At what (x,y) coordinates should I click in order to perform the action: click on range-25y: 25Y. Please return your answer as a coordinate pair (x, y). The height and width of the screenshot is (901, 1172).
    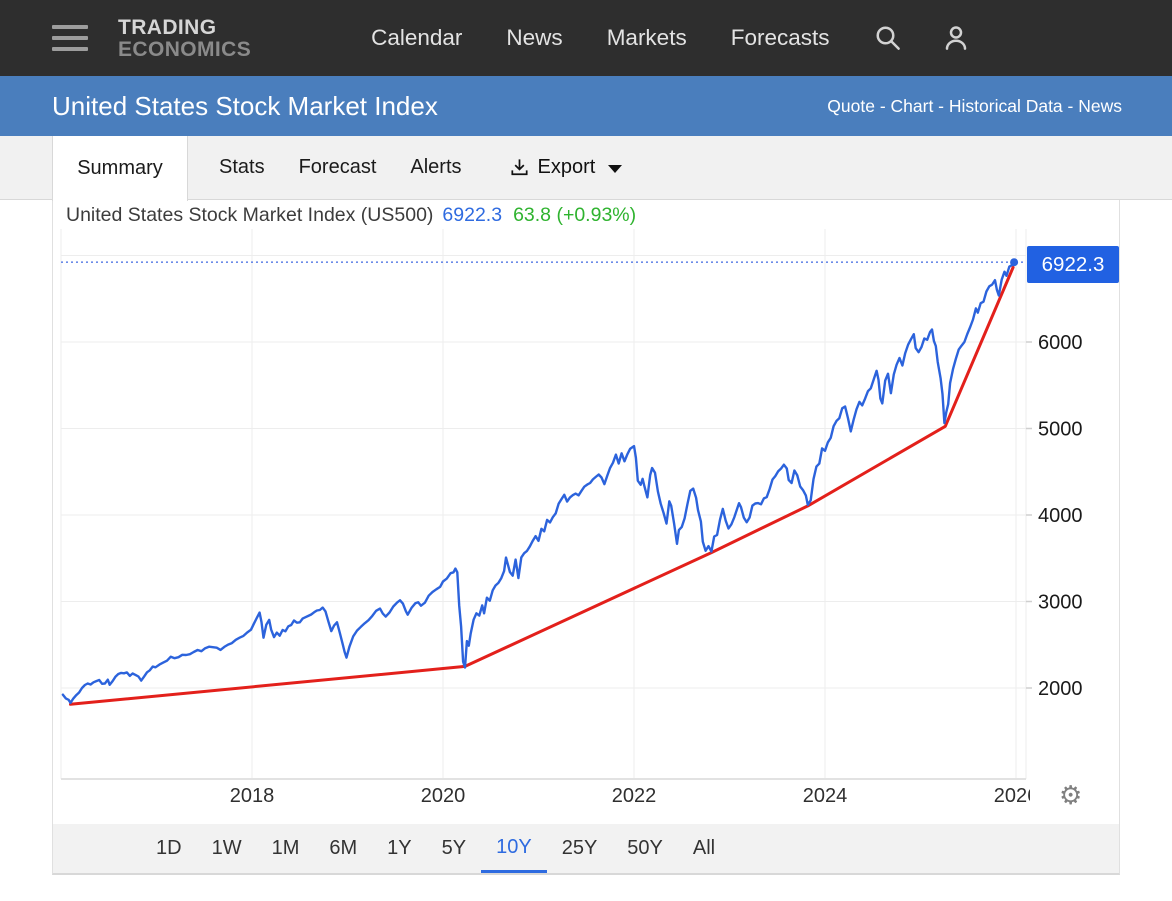
    Looking at the image, I should click on (579, 848).